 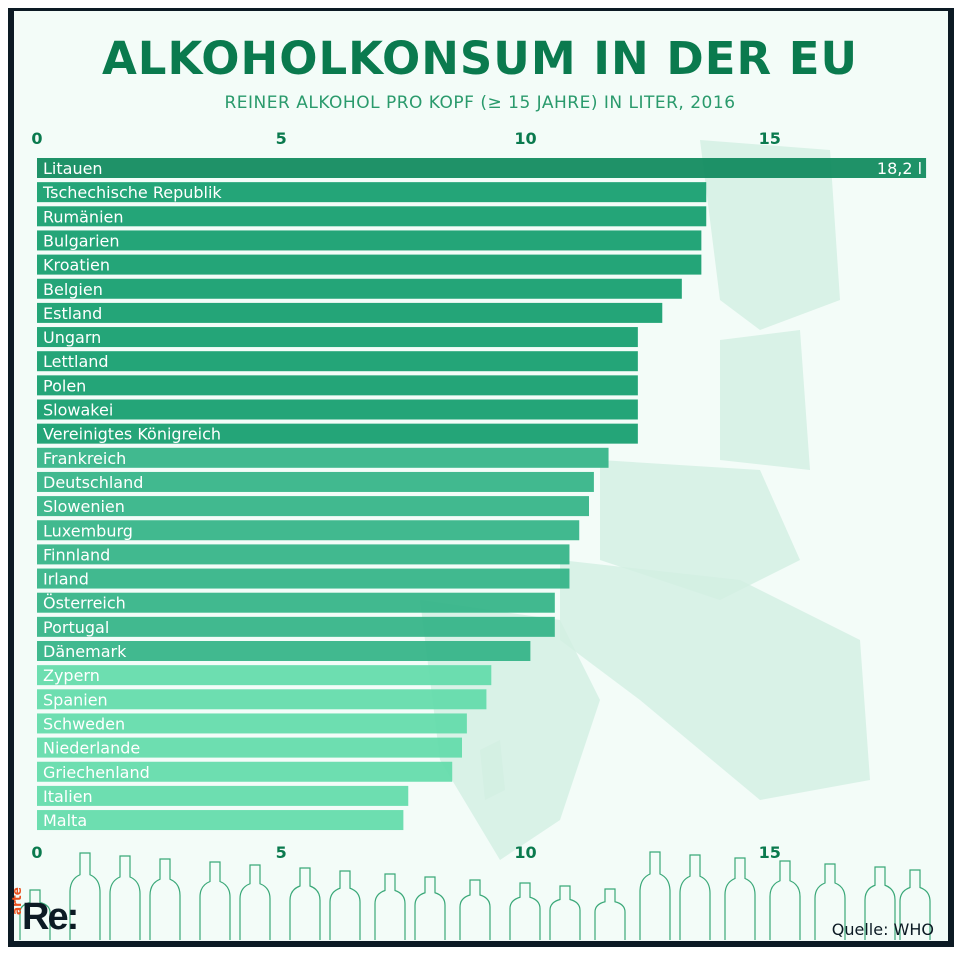 I want to click on x-tick-label-top: 5, so click(x=281, y=138).